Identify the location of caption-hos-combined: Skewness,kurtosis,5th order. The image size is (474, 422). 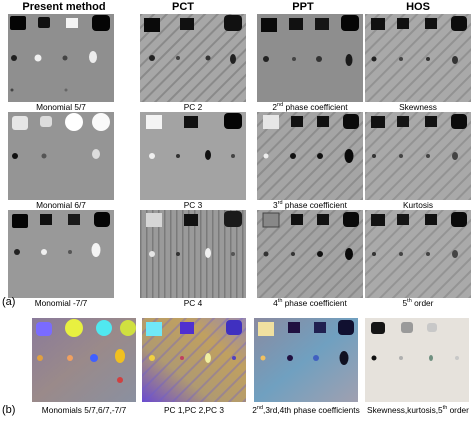
(418, 410).